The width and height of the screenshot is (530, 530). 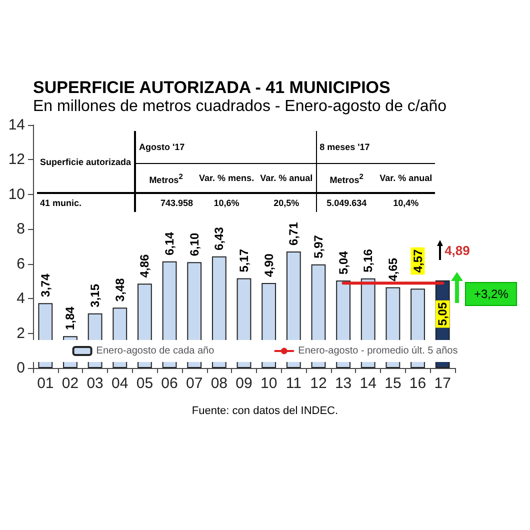 I want to click on x-tick-label: 12, so click(x=318, y=383).